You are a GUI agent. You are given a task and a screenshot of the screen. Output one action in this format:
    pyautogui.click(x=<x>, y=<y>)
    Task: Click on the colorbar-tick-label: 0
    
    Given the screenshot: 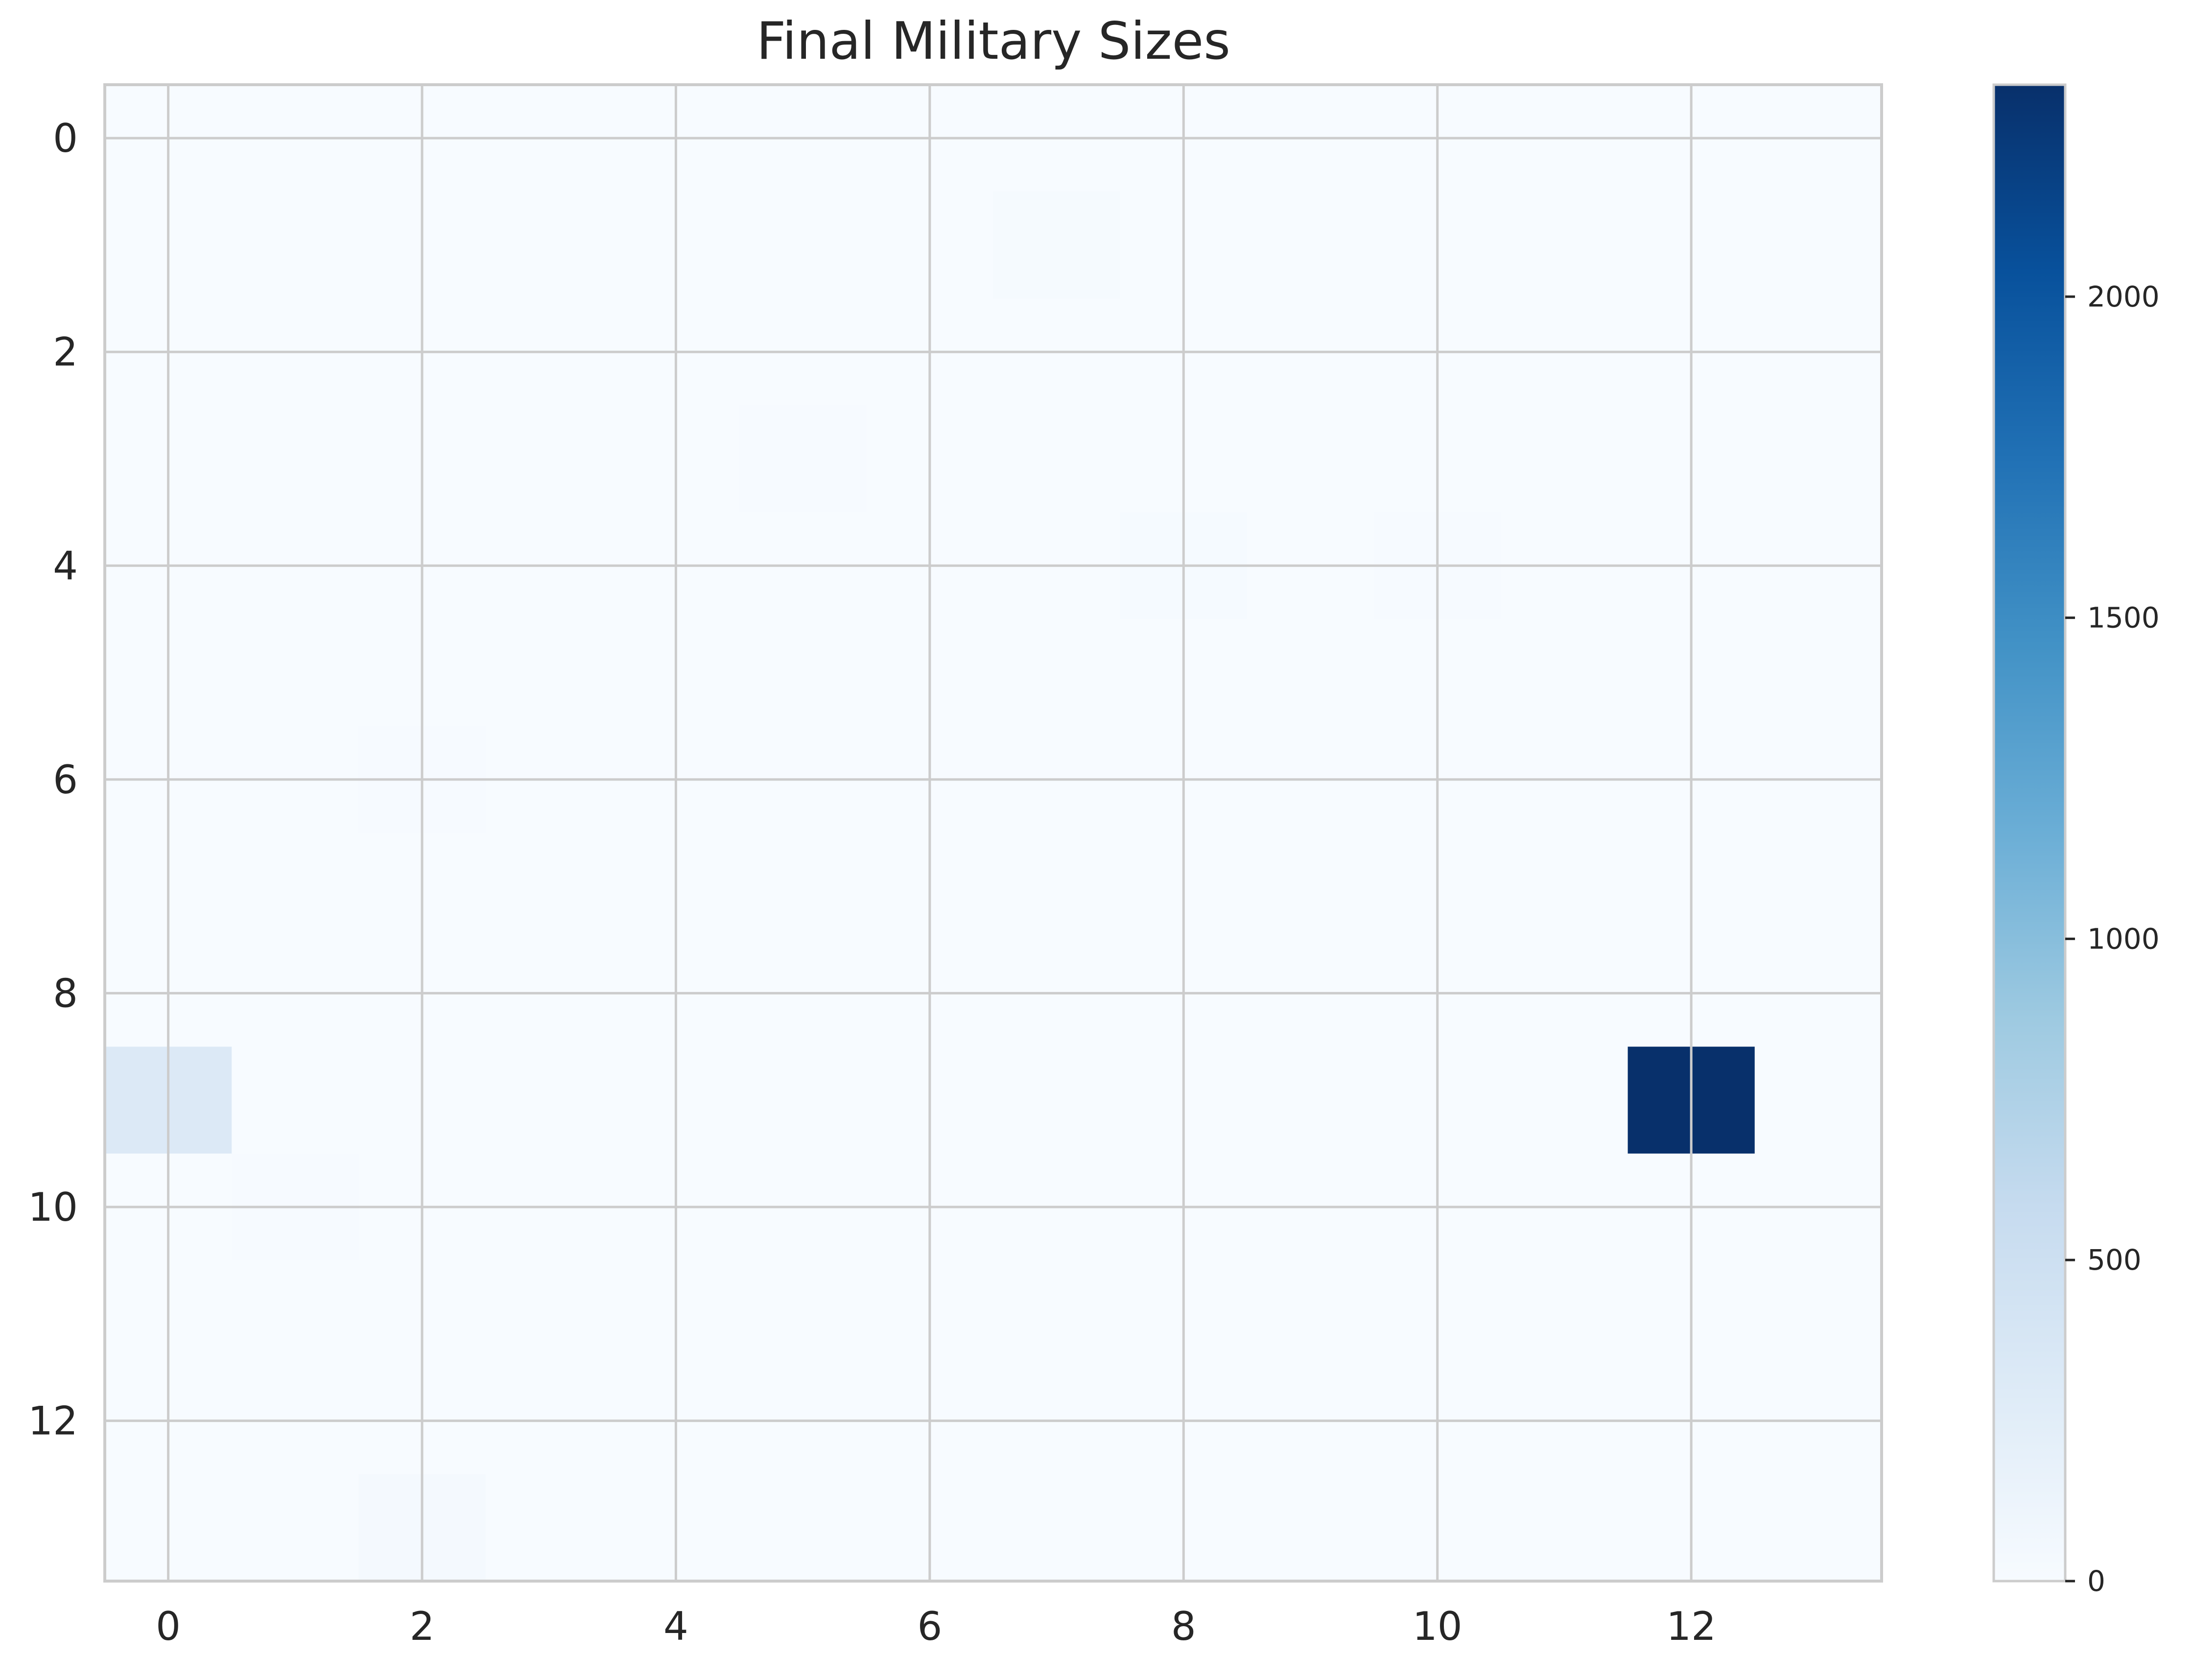 What is the action you would take?
    pyautogui.click(x=2096, y=1581)
    